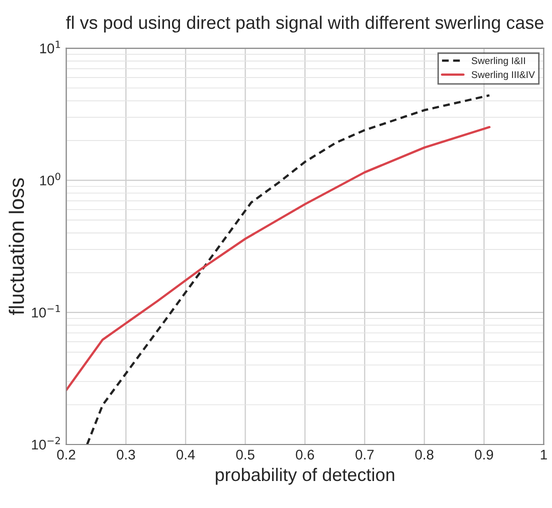 The image size is (552, 508). What do you see at coordinates (50, 47) in the screenshot?
I see `y-tick-label: 10$^{1}$` at bounding box center [50, 47].